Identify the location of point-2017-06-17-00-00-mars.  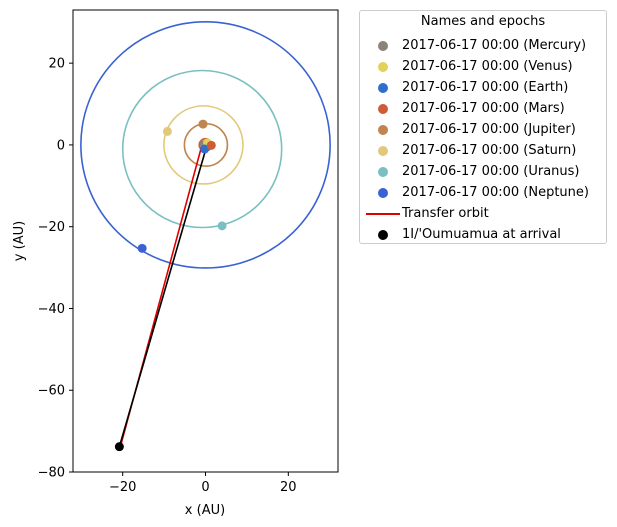
(211, 145).